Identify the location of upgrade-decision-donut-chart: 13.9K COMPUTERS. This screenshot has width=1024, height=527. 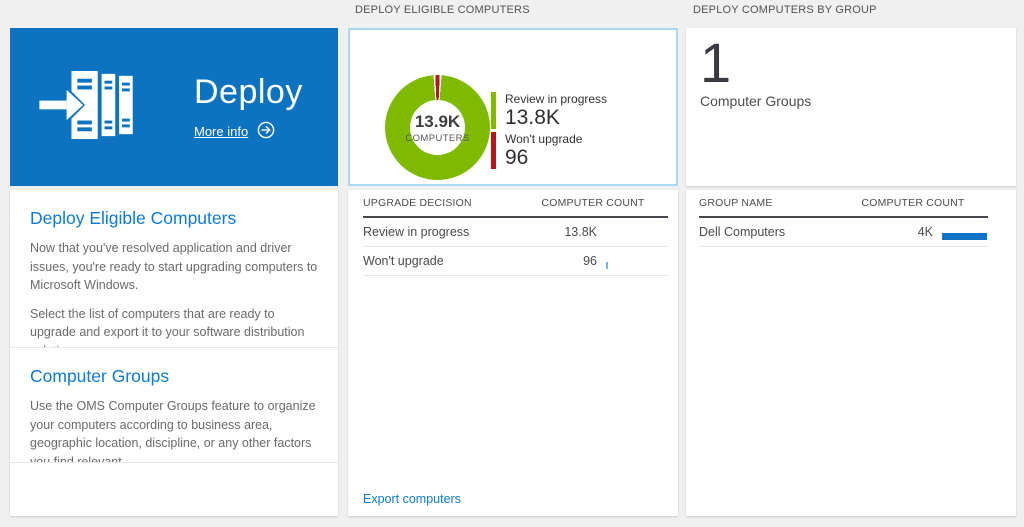
(437, 127).